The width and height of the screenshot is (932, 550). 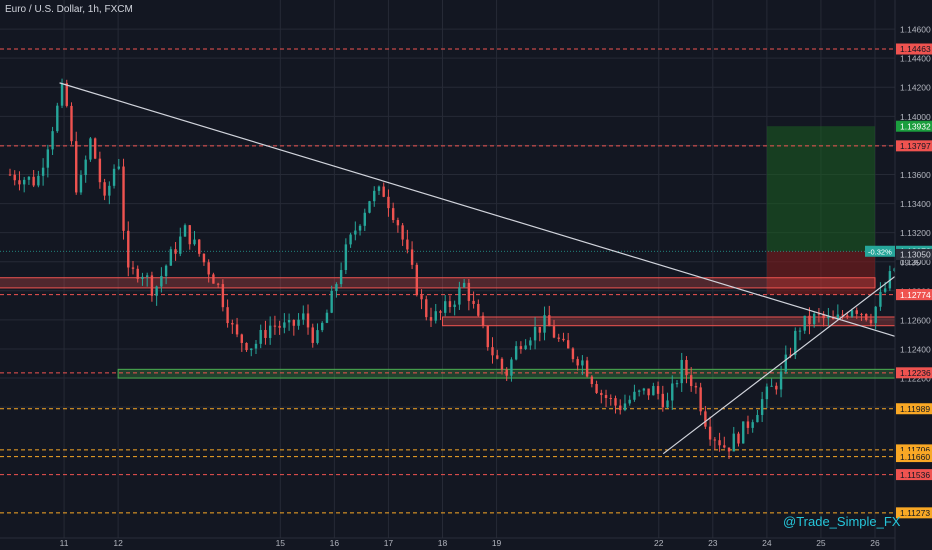 What do you see at coordinates (443, 543) in the screenshot?
I see `x-tick-label: 18` at bounding box center [443, 543].